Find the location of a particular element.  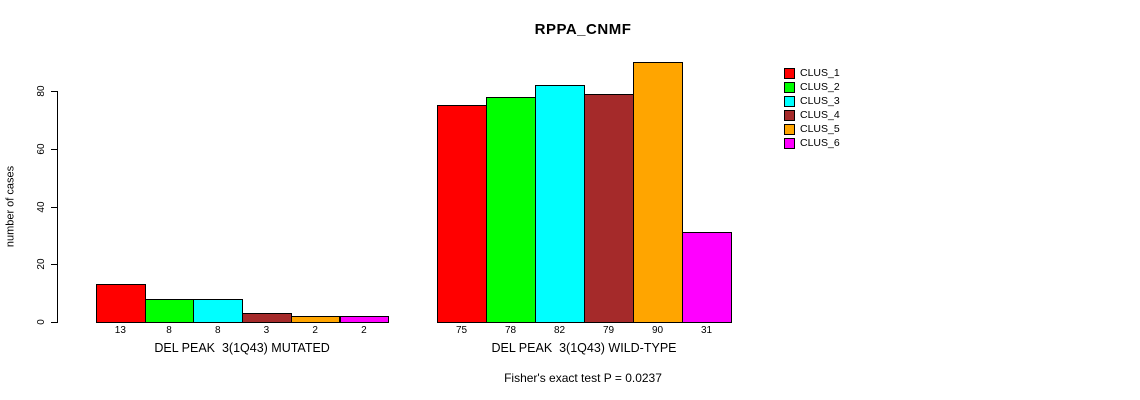

bar-clus_1-group1 is located at coordinates (121, 303).